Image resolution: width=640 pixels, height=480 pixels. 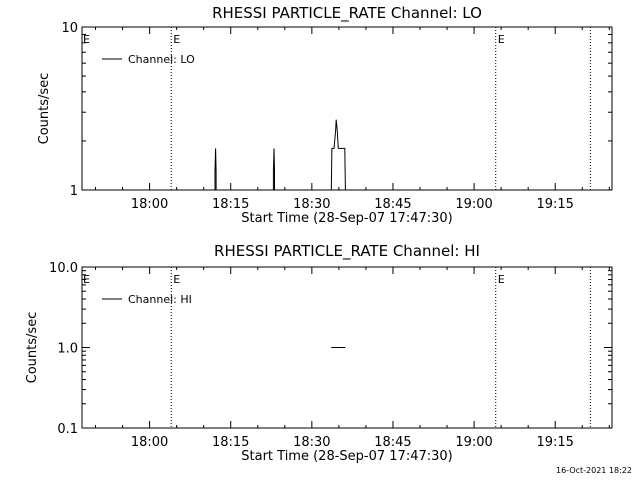 I want to click on panel-1-legend-label: Channel: LO, so click(x=161, y=59).